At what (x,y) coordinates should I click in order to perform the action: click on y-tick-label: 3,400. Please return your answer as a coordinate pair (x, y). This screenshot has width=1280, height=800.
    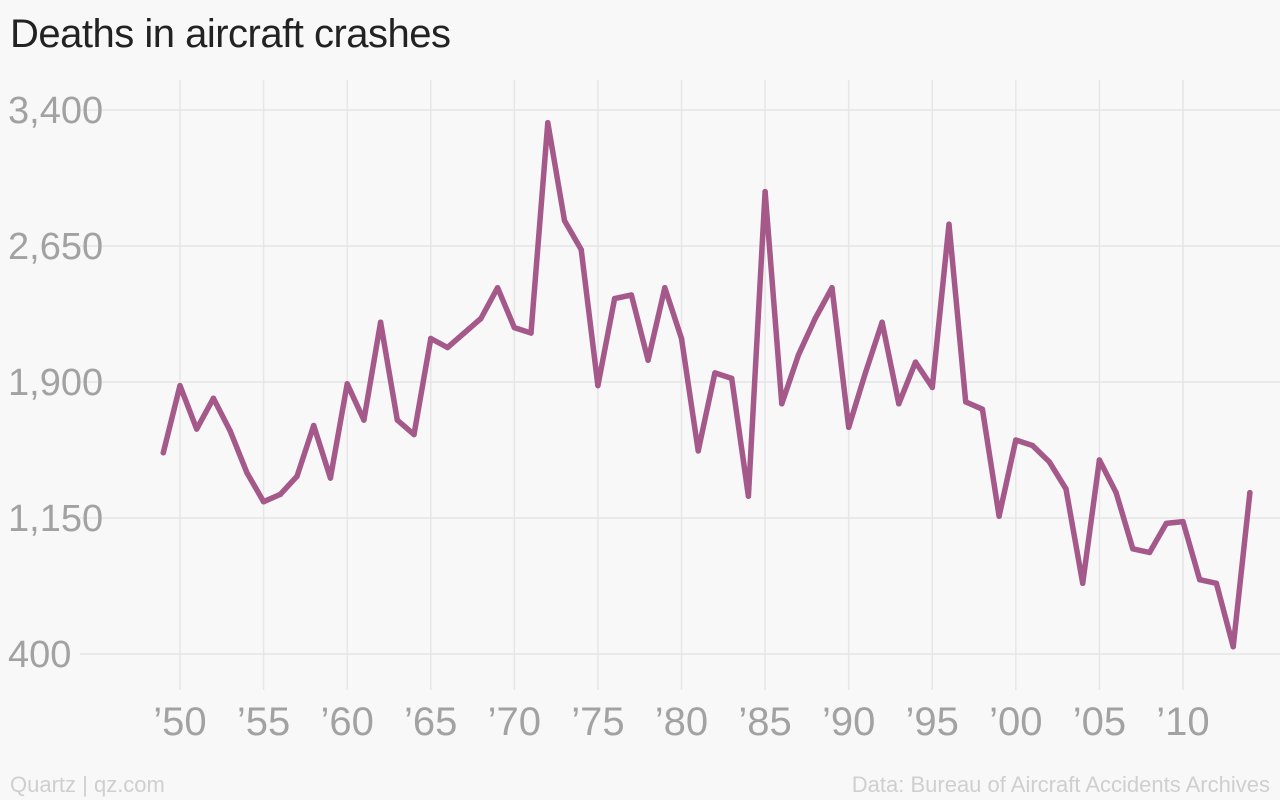
    Looking at the image, I should click on (55, 111).